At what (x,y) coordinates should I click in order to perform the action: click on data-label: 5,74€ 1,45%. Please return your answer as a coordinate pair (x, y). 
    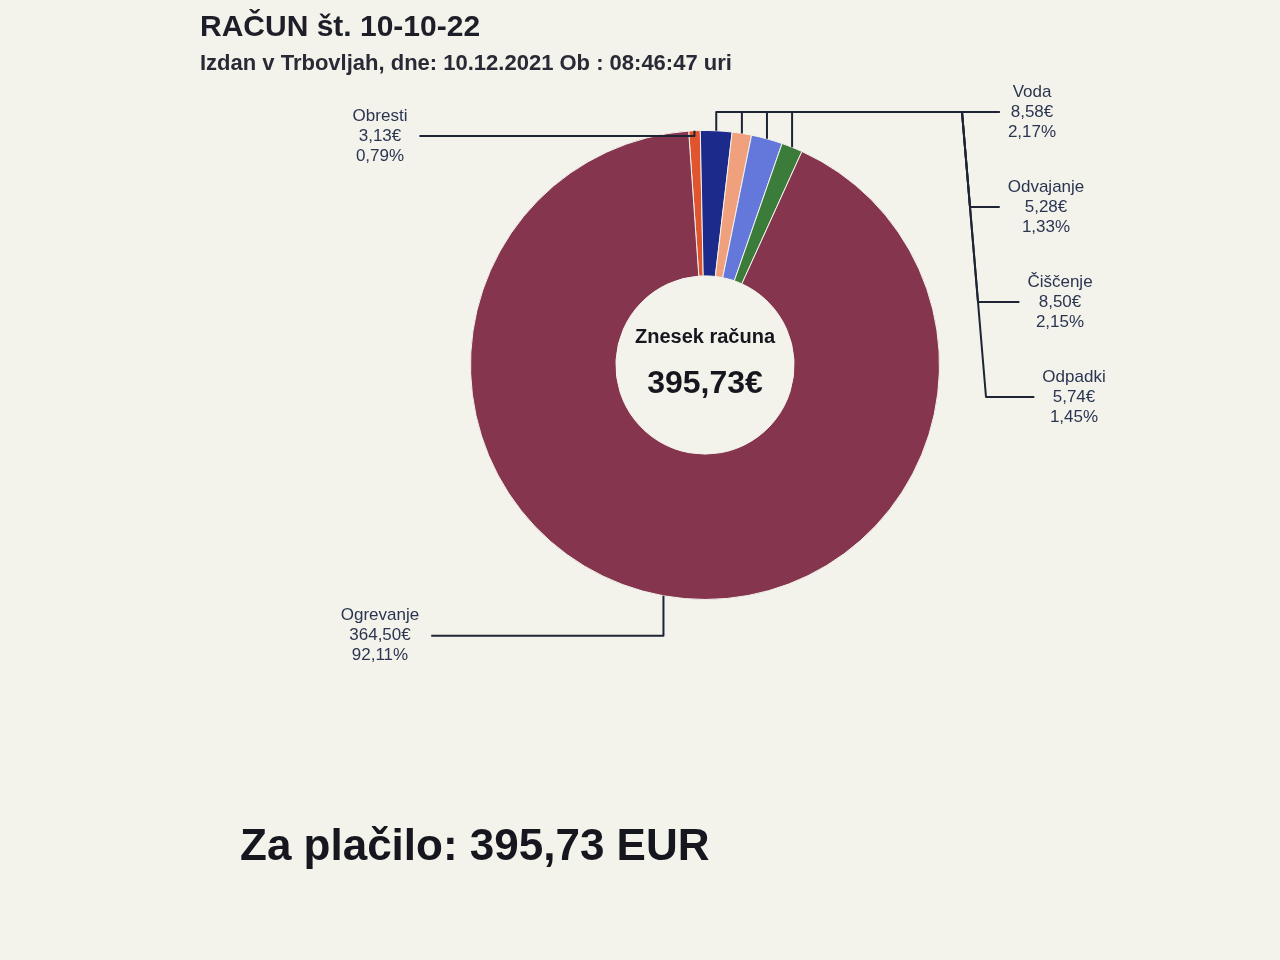
    Looking at the image, I should click on (1074, 406).